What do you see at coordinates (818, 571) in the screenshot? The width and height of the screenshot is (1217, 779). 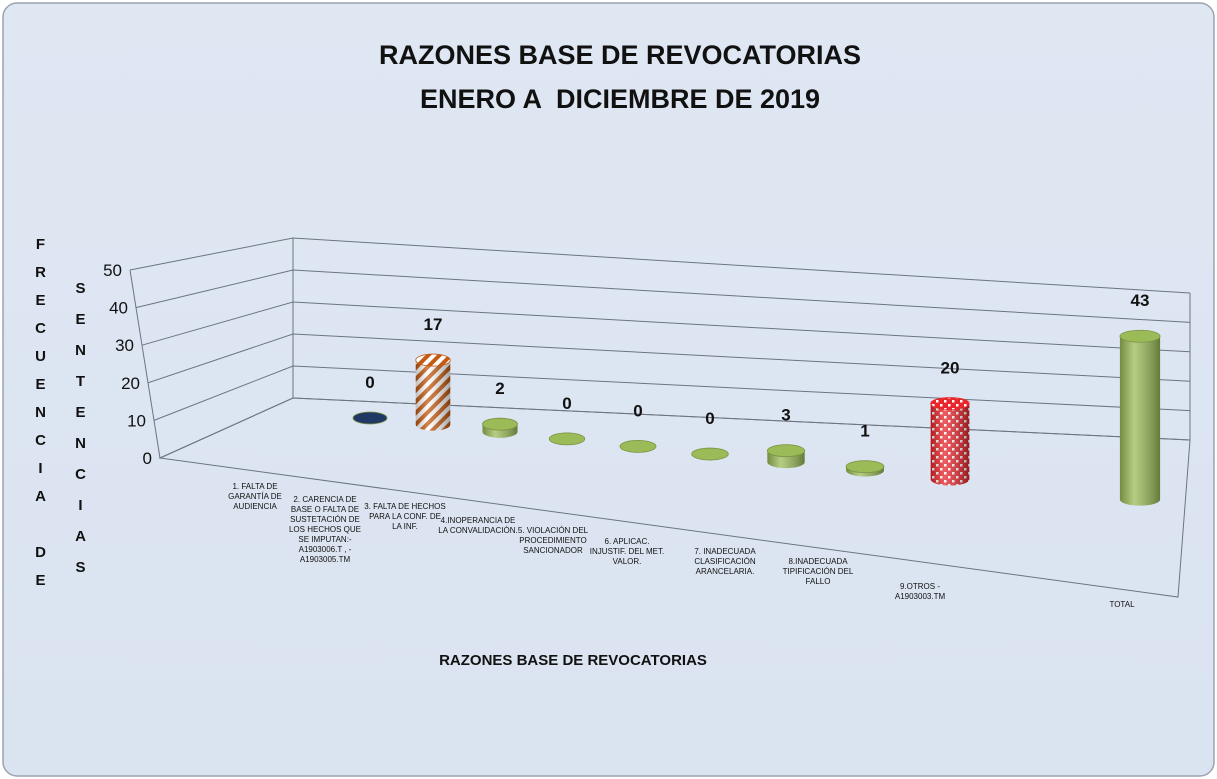 I see `x-tick-label: 8.INADECUADA TIPIFICACIÓN DEL FALLO` at bounding box center [818, 571].